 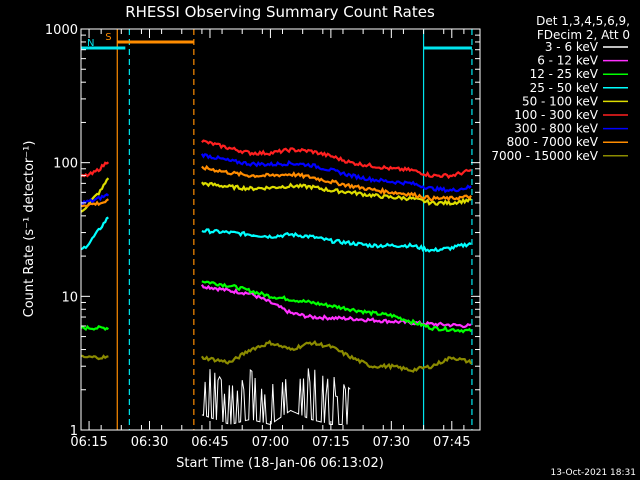 What do you see at coordinates (209, 442) in the screenshot?
I see `x-tick-label-2: 06:45` at bounding box center [209, 442].